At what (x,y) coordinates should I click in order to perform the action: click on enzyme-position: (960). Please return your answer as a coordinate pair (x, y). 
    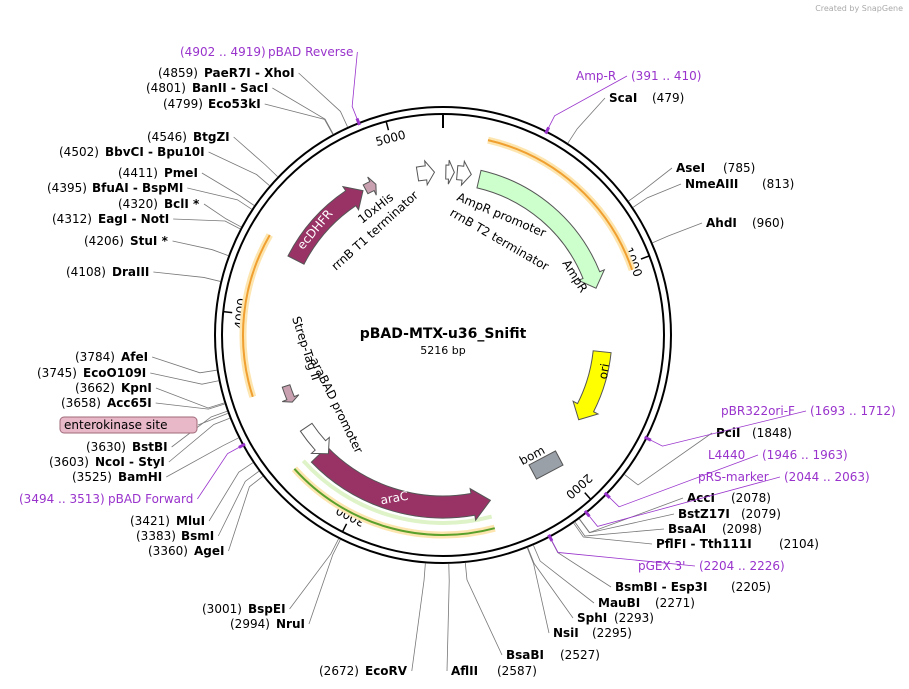
    Looking at the image, I should click on (768, 223).